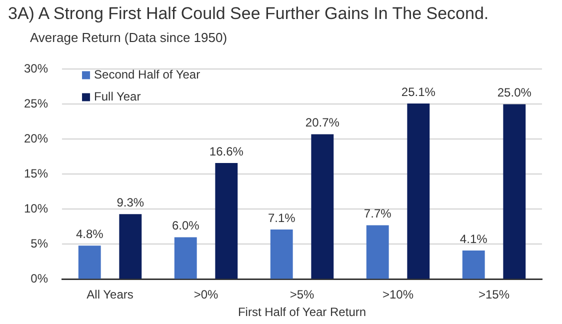 Image resolution: width=562 pixels, height=324 pixels. Describe the element at coordinates (130, 202) in the screenshot. I see `text: 9.3%` at that location.